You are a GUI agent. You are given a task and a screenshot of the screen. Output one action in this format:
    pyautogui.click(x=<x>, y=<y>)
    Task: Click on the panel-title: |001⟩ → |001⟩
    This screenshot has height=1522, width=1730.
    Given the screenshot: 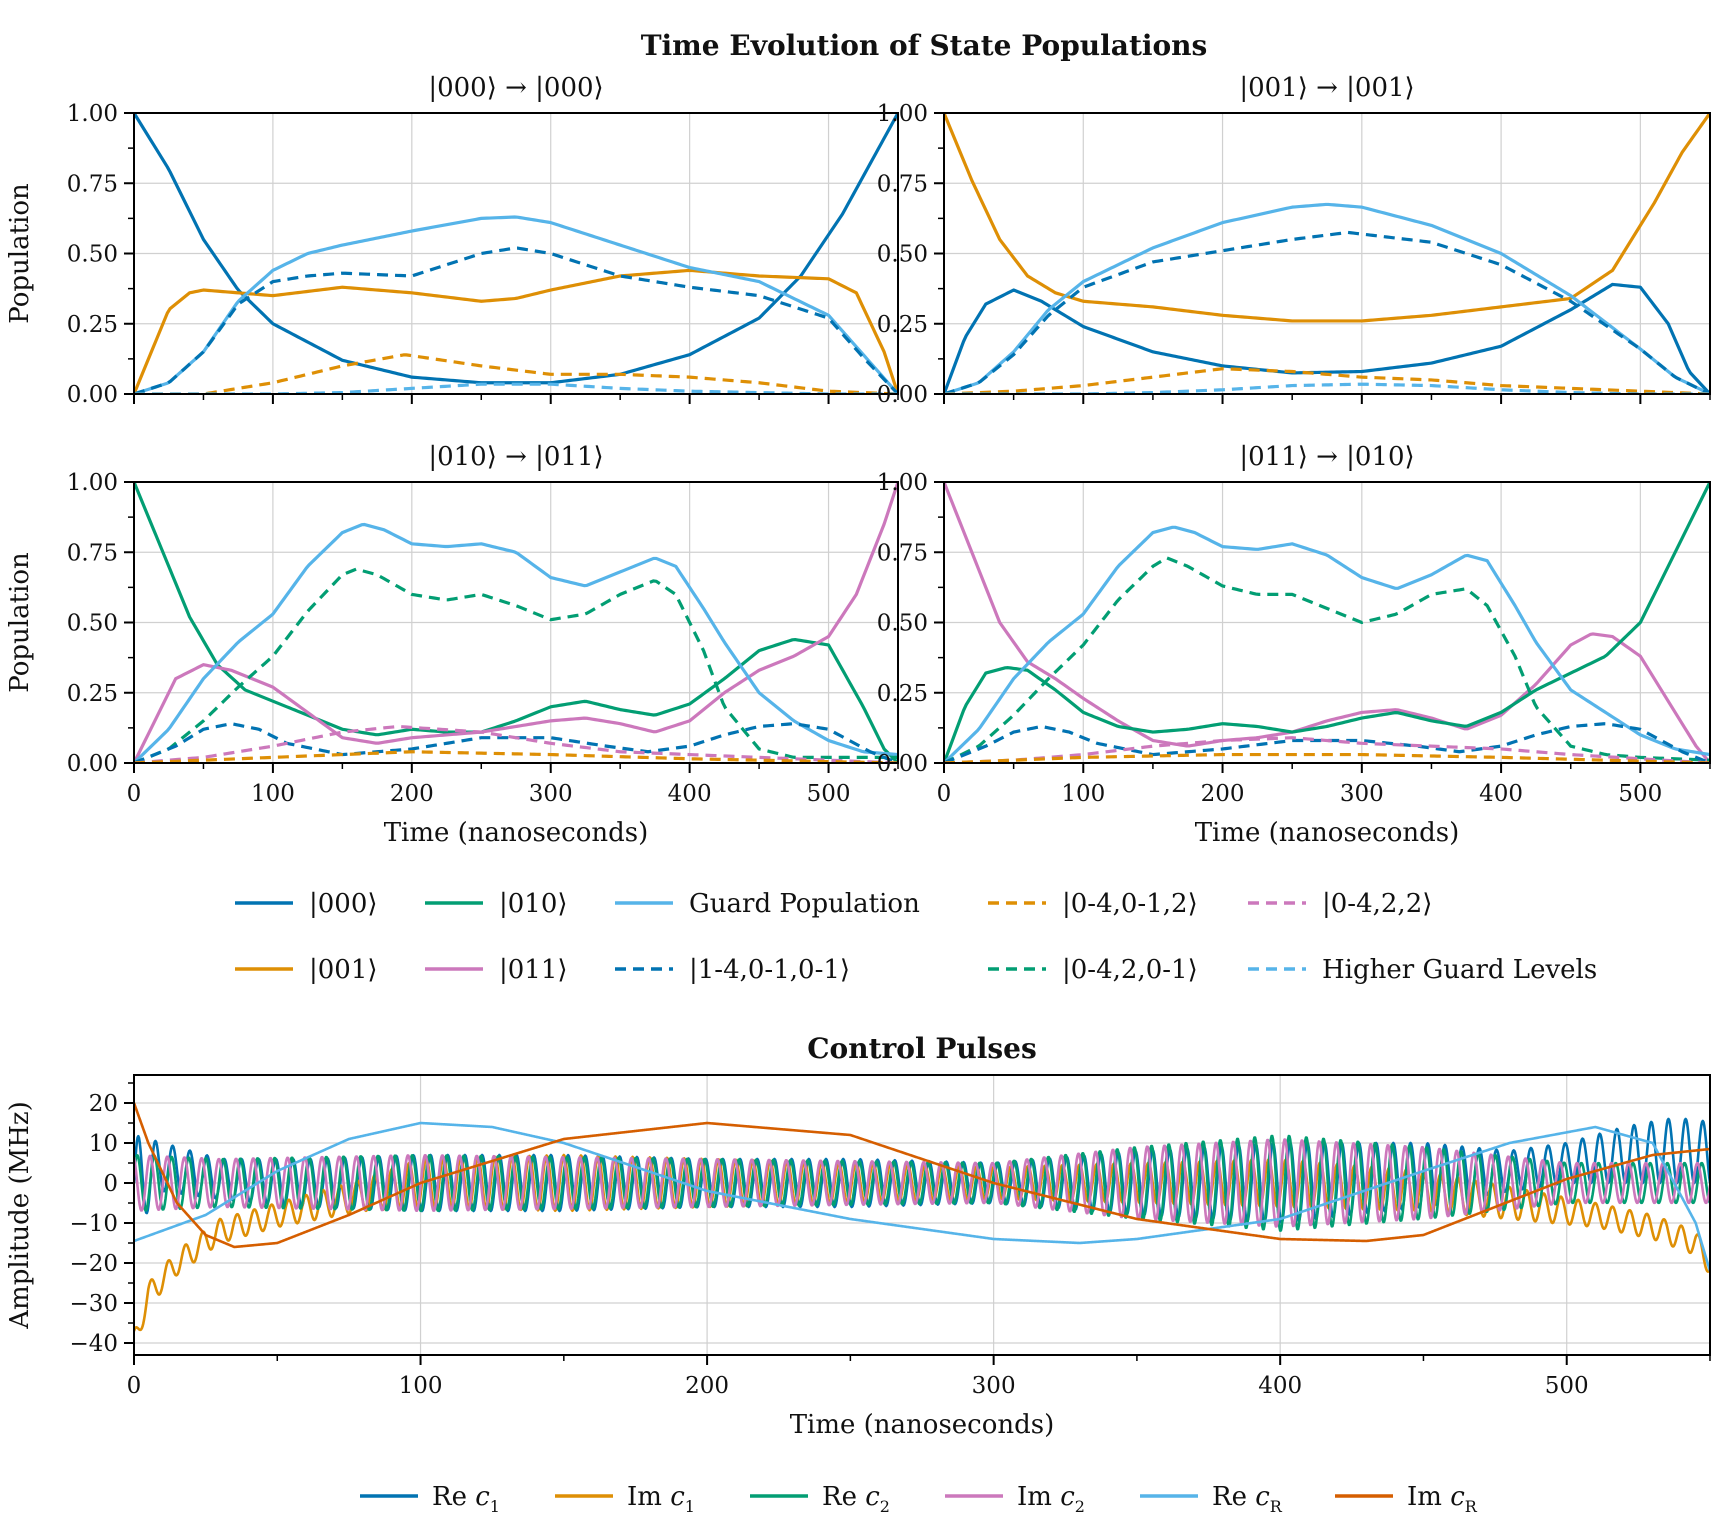 What is the action you would take?
    pyautogui.click(x=1326, y=88)
    